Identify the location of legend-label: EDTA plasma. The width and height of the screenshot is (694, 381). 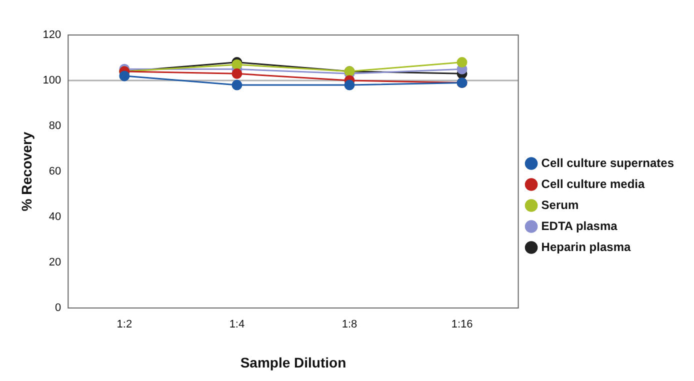
(579, 225).